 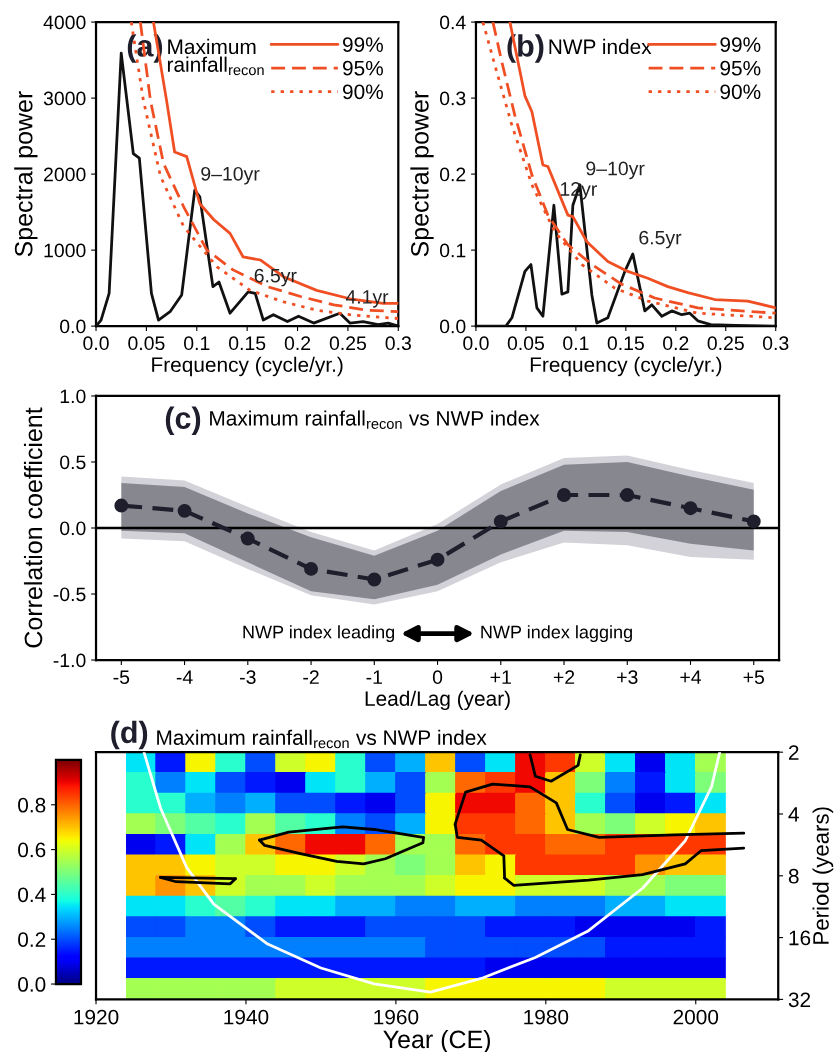 I want to click on x-tick-label: +1, so click(x=500, y=677).